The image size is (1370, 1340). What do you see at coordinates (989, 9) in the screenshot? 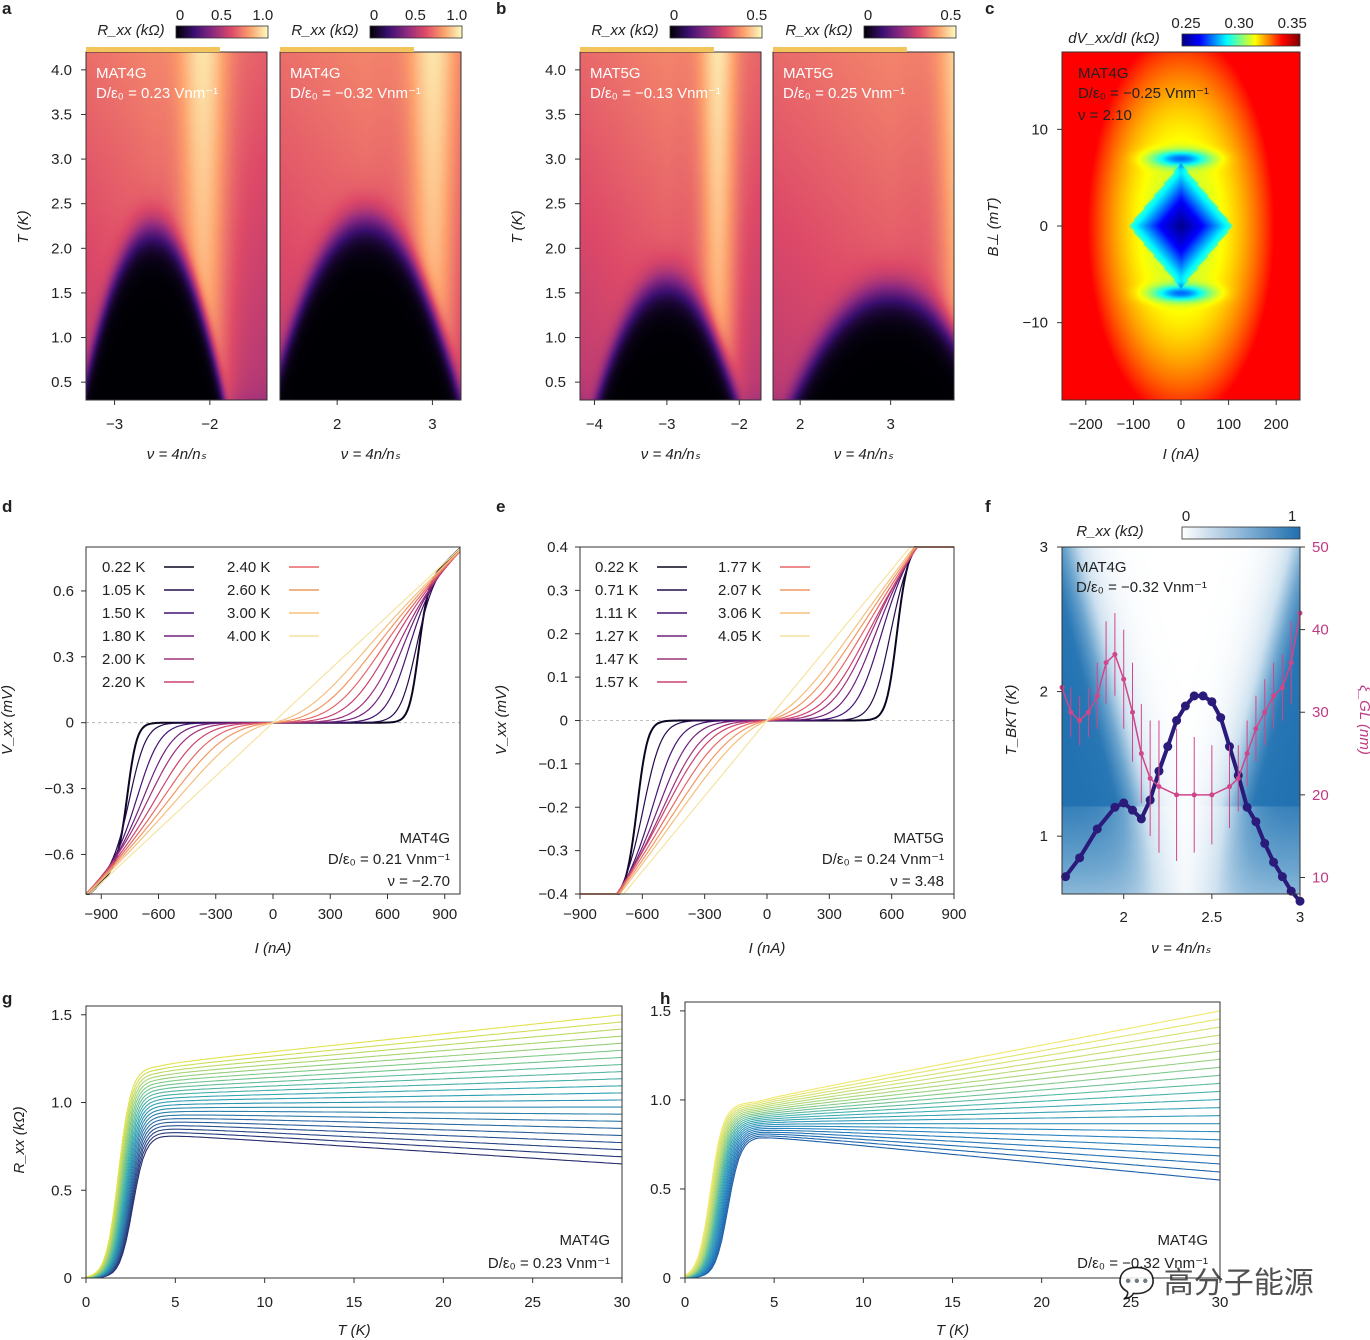
I see `panel-label-c: c` at bounding box center [989, 9].